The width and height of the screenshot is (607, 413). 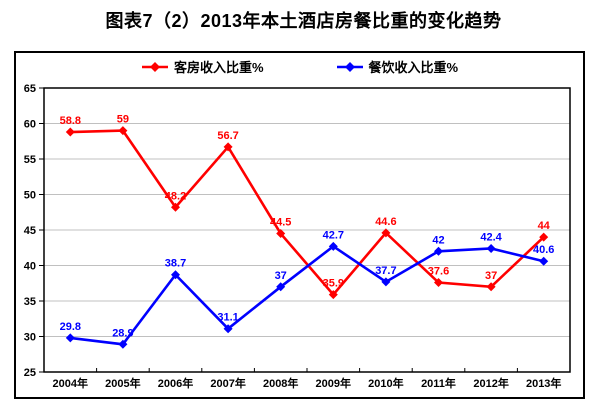 What do you see at coordinates (70, 327) in the screenshot?
I see `data-label: 29.8` at bounding box center [70, 327].